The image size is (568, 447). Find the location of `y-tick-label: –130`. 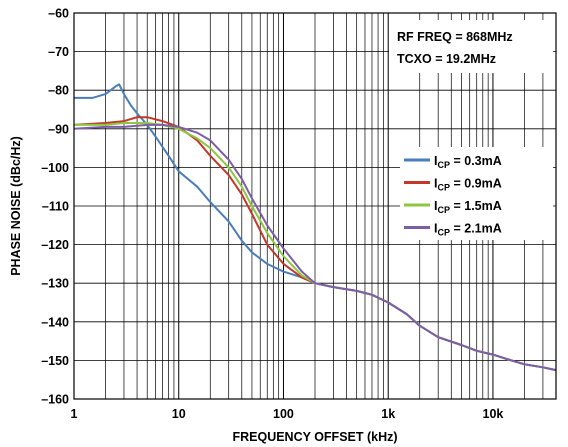

y-tick-label: –130 is located at coordinates (55, 284).